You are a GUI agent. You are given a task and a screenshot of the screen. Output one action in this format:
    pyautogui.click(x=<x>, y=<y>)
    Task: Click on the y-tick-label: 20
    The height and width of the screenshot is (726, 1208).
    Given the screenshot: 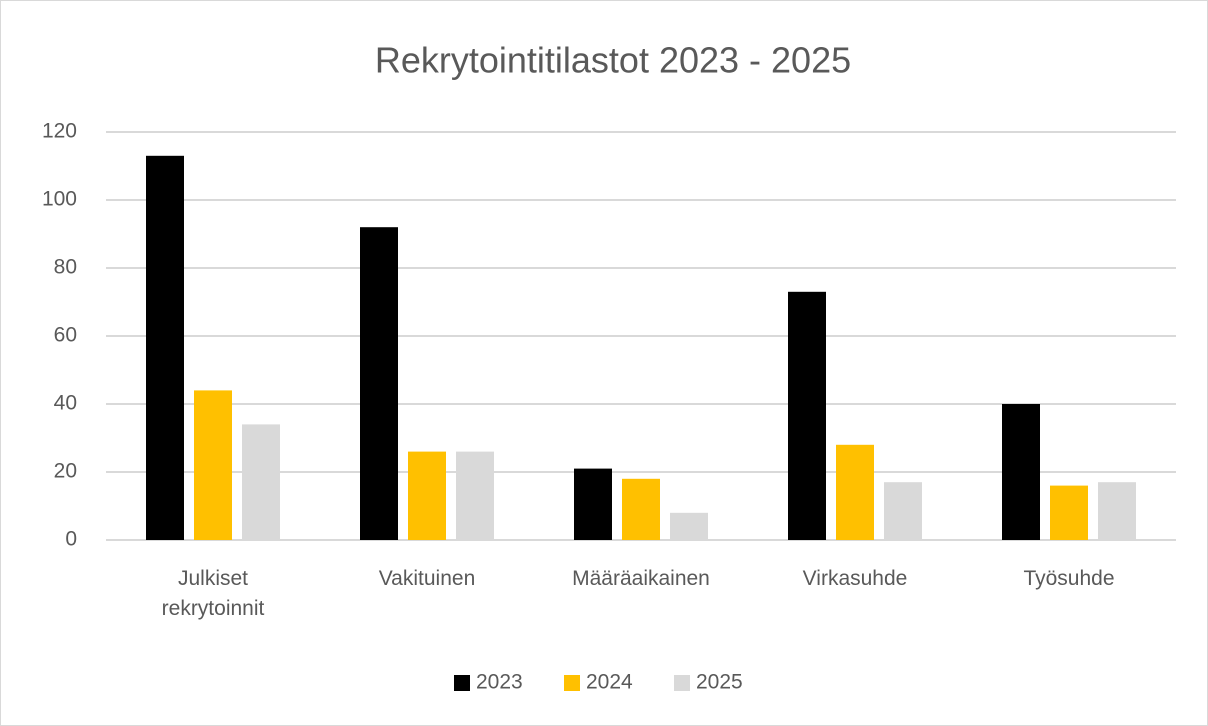 What is the action you would take?
    pyautogui.click(x=65, y=471)
    